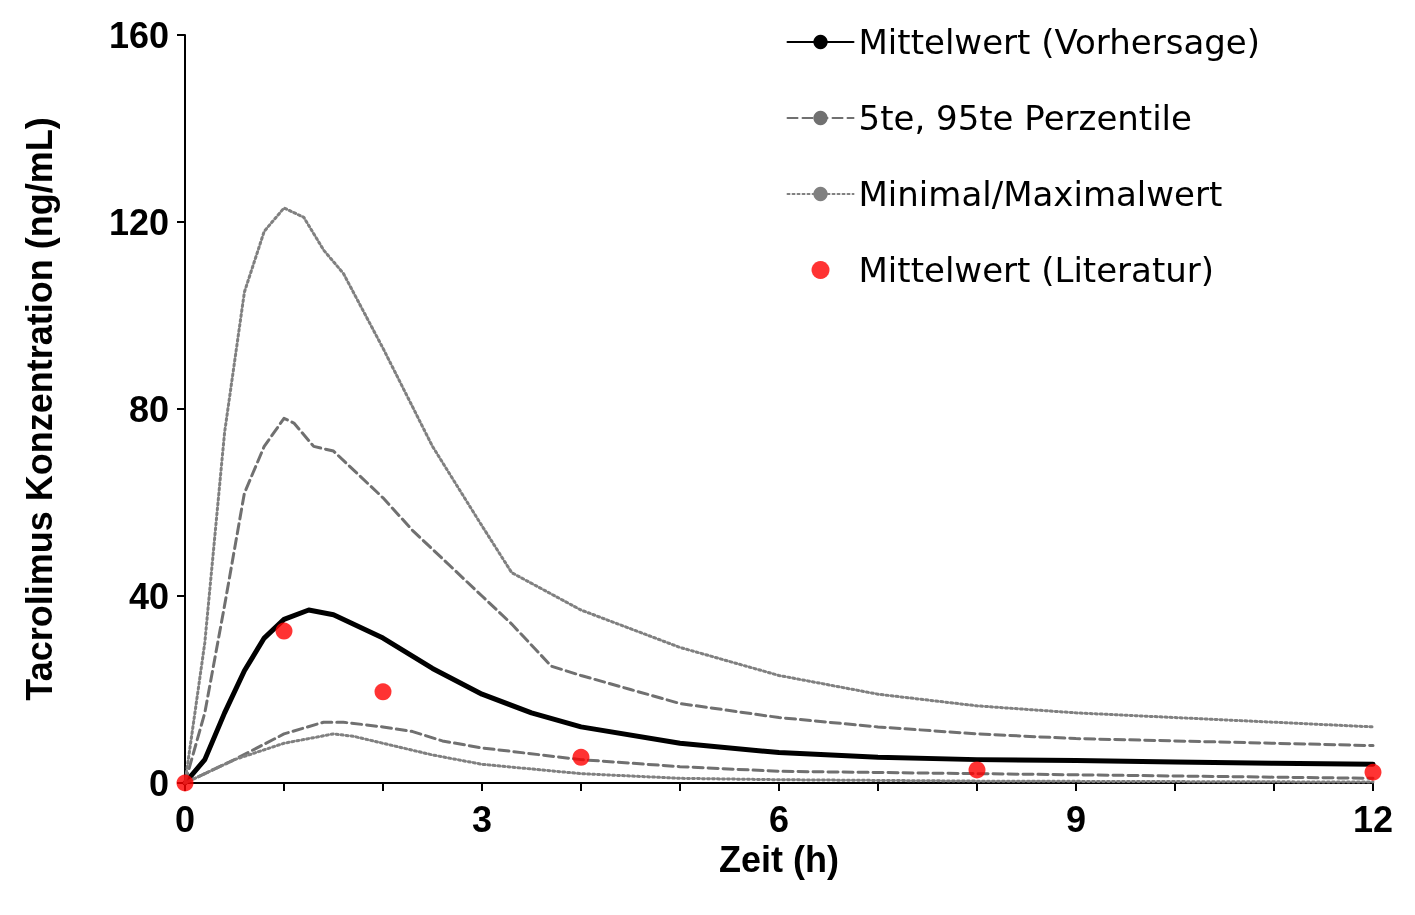  I want to click on legend-label: 5te, 95te Perzentile, so click(1025, 118).